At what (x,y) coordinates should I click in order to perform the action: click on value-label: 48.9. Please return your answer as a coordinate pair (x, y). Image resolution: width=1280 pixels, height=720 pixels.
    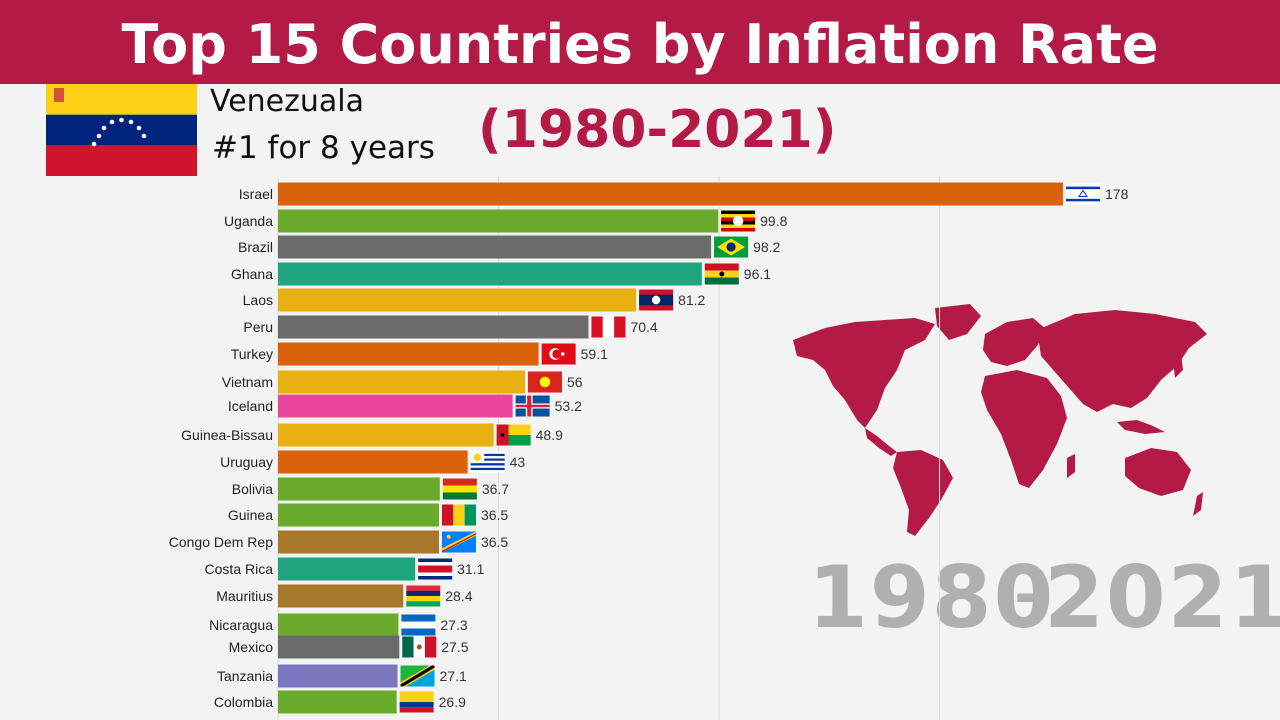
    Looking at the image, I should click on (549, 435).